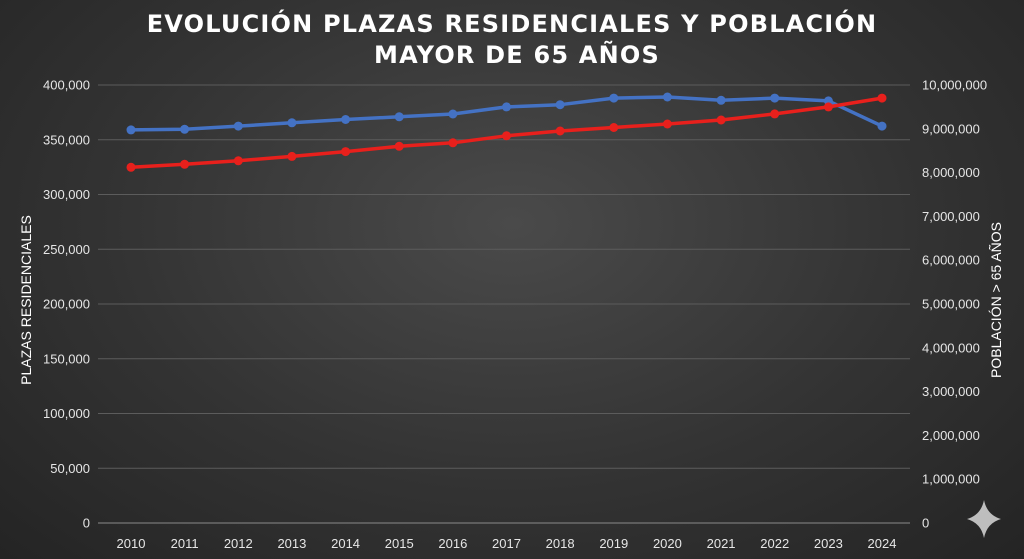 The width and height of the screenshot is (1024, 559). Describe the element at coordinates (66, 413) in the screenshot. I see `left-tick-label: 100,000` at that location.